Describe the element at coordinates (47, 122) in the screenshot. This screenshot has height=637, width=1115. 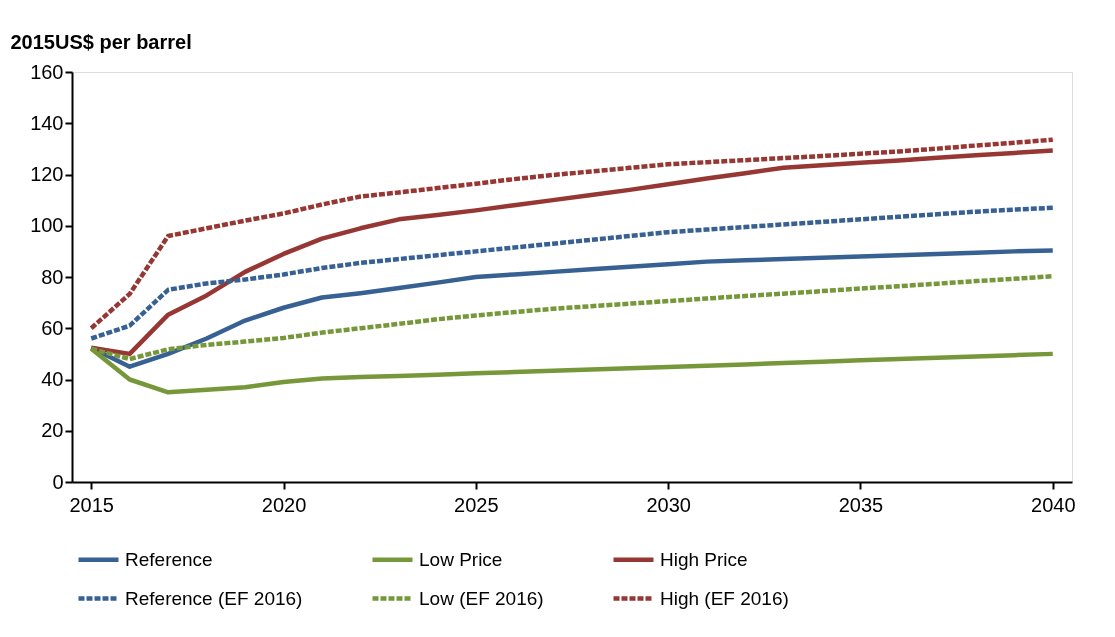
I see `y-tick-label: 140` at that location.